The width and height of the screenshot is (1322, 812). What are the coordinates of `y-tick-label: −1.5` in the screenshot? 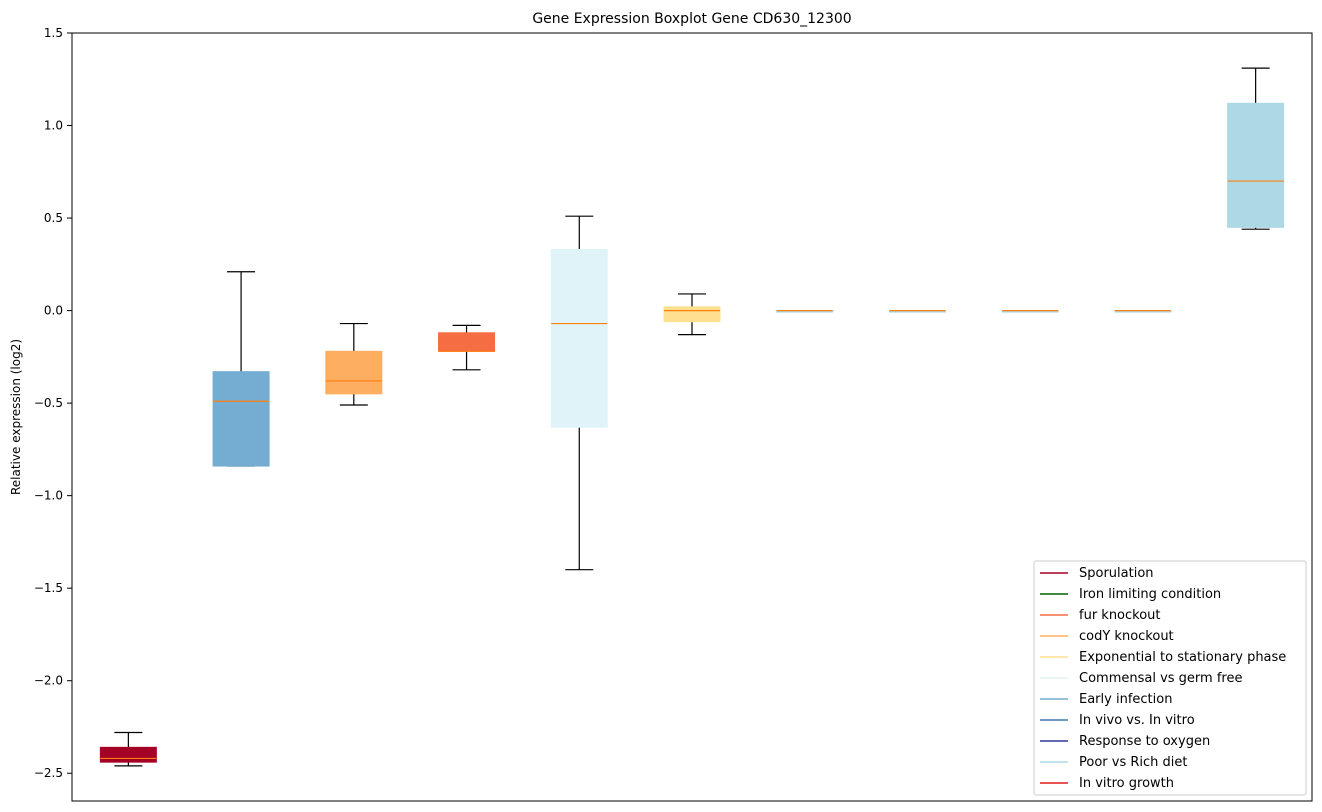 It's located at (48, 588).